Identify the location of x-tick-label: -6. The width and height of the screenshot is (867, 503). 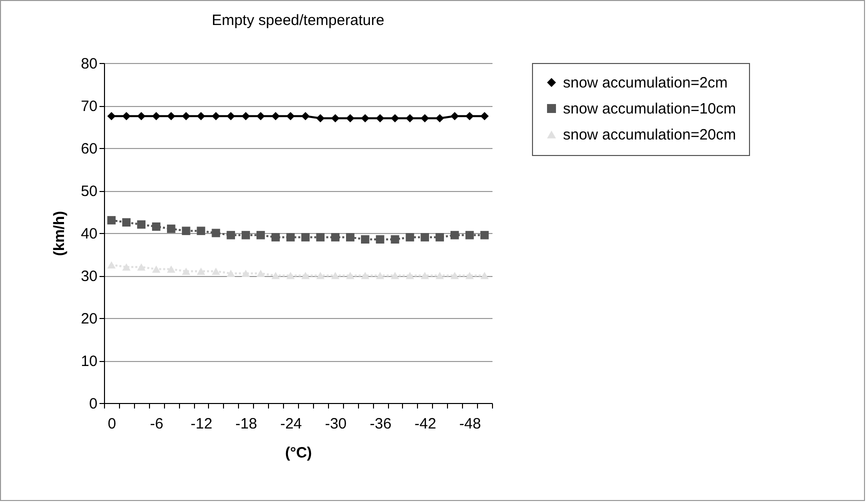
(157, 424).